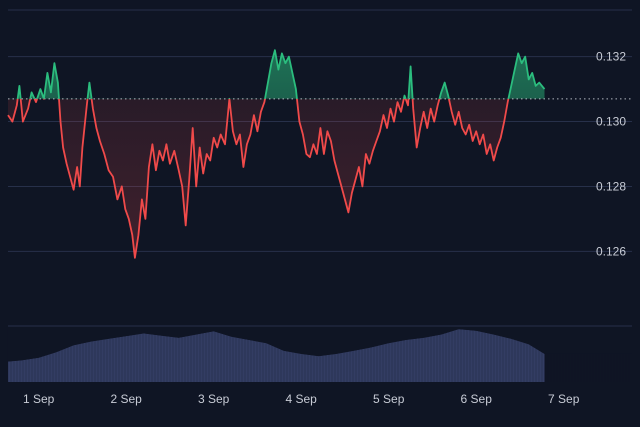  What do you see at coordinates (39, 399) in the screenshot?
I see `x-tick-label: 1 Sep` at bounding box center [39, 399].